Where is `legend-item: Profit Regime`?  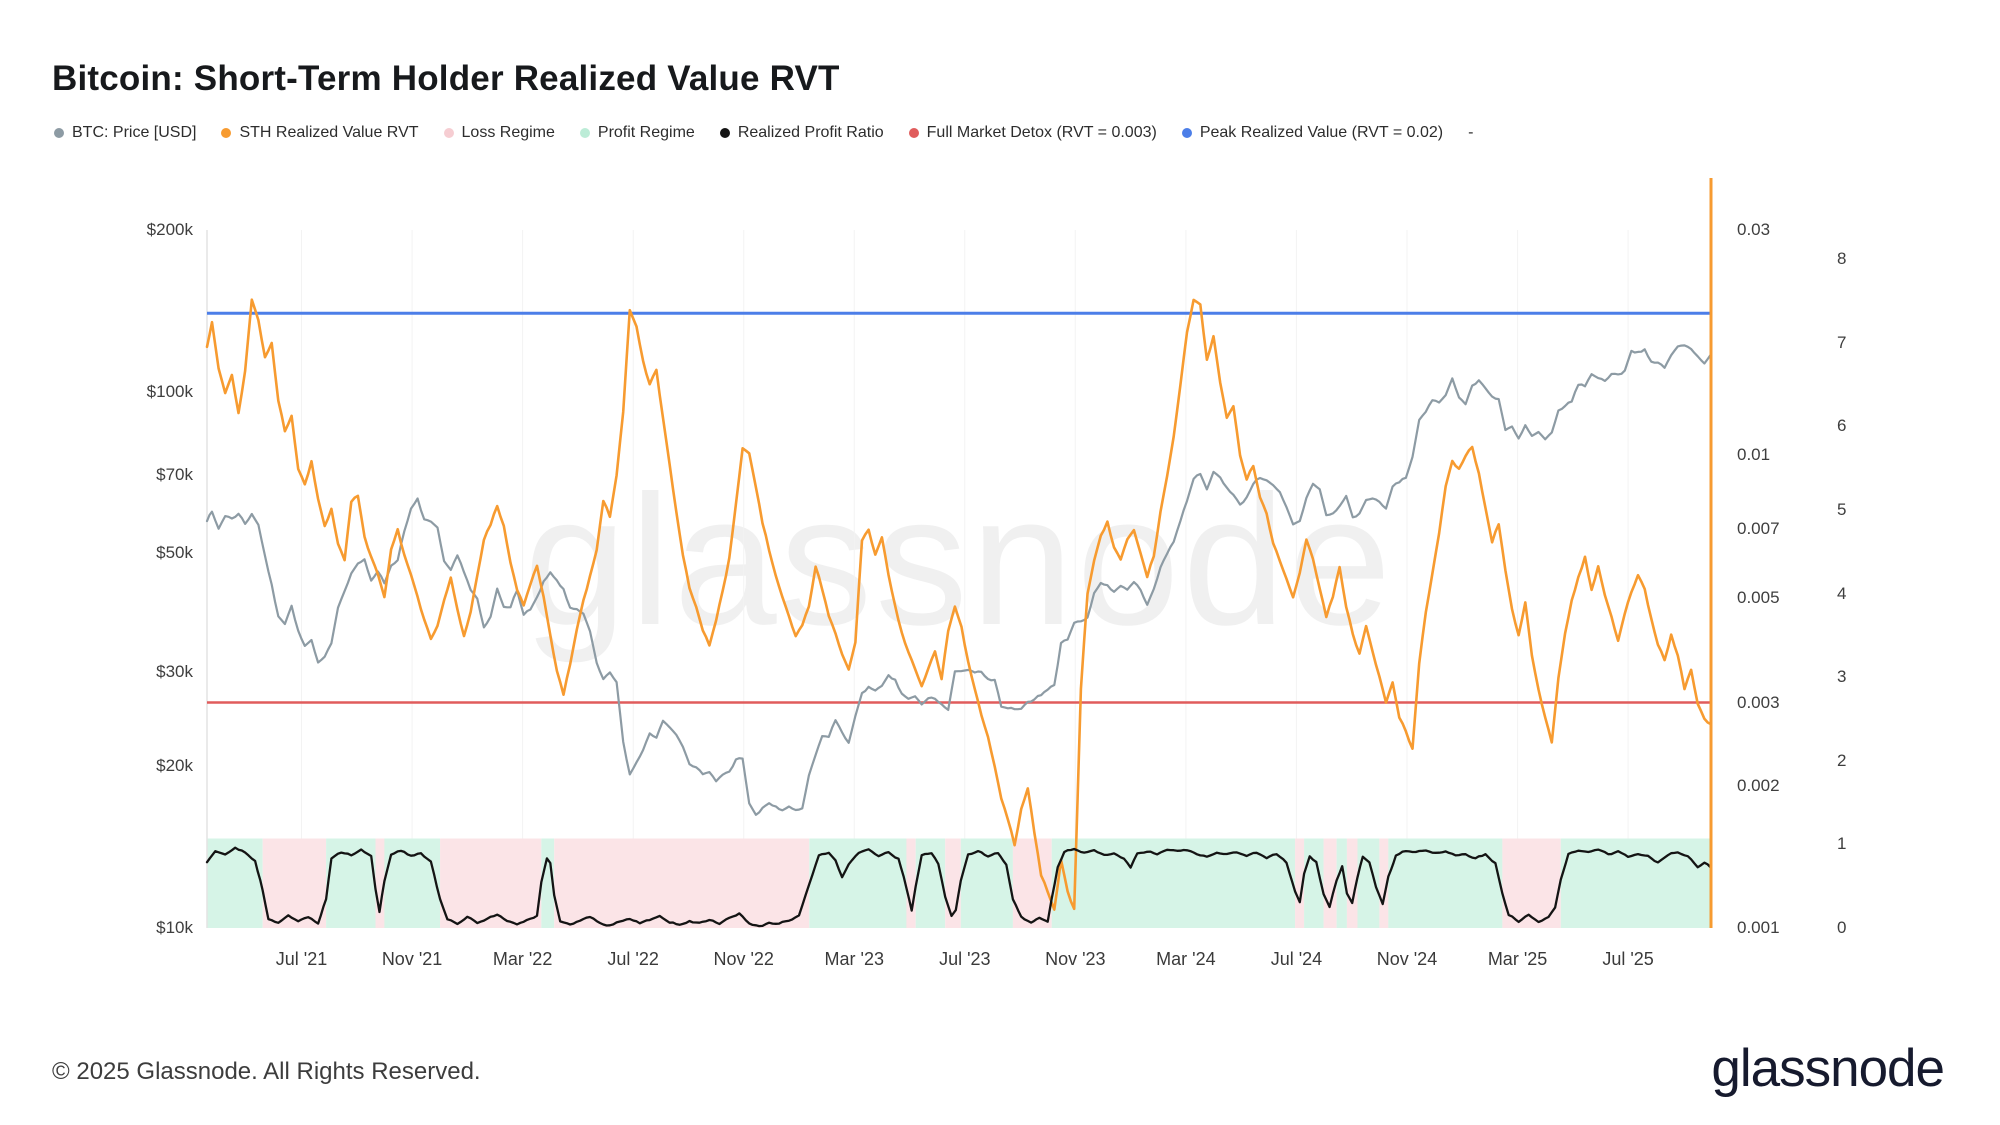 legend-item: Profit Regime is located at coordinates (637, 133).